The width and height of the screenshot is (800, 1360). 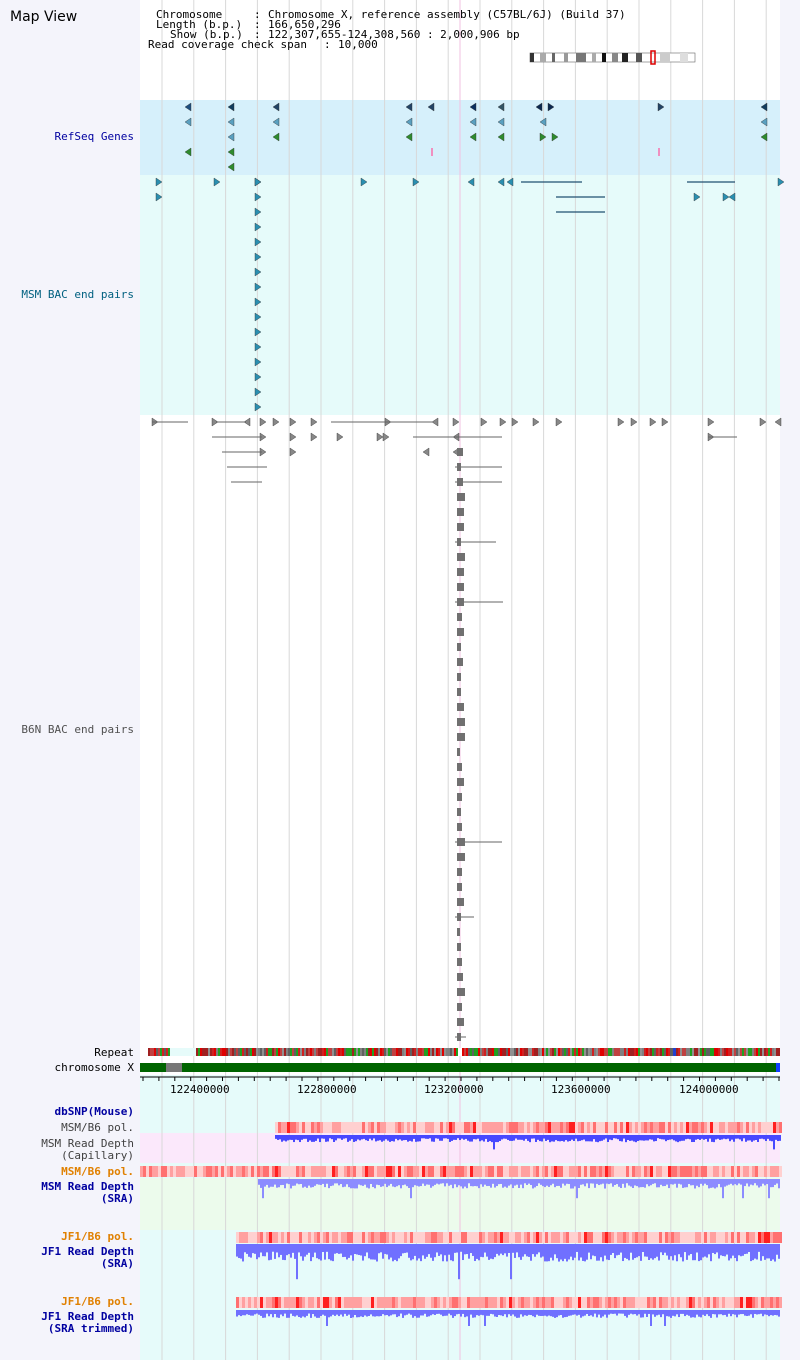 What do you see at coordinates (314, 422) in the screenshot?
I see `b6n-bac-arrow` at bounding box center [314, 422].